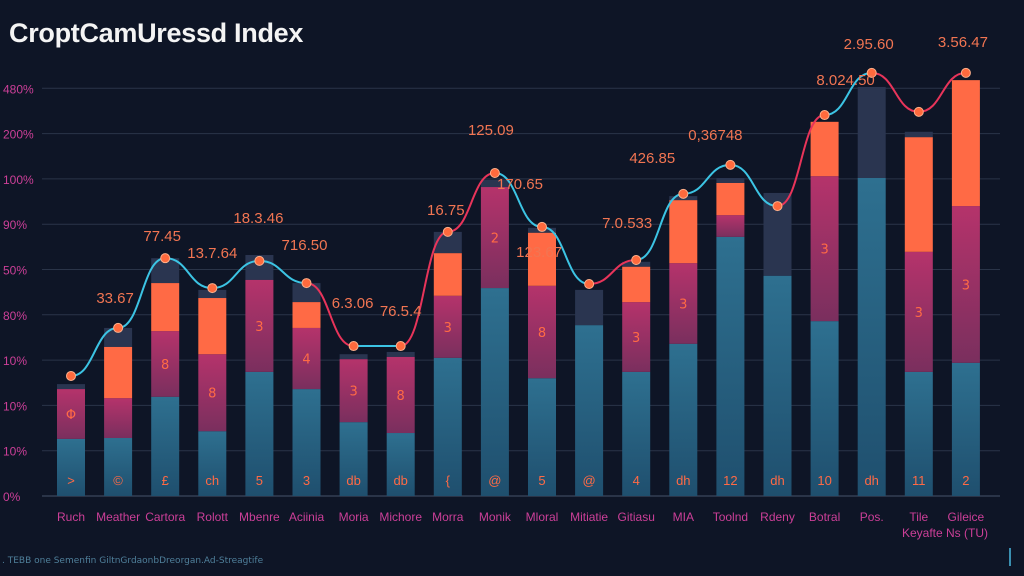 Image resolution: width=1024 pixels, height=576 pixels. What do you see at coordinates (494, 480) in the screenshot?
I see `bar-bottom-label: @` at bounding box center [494, 480].